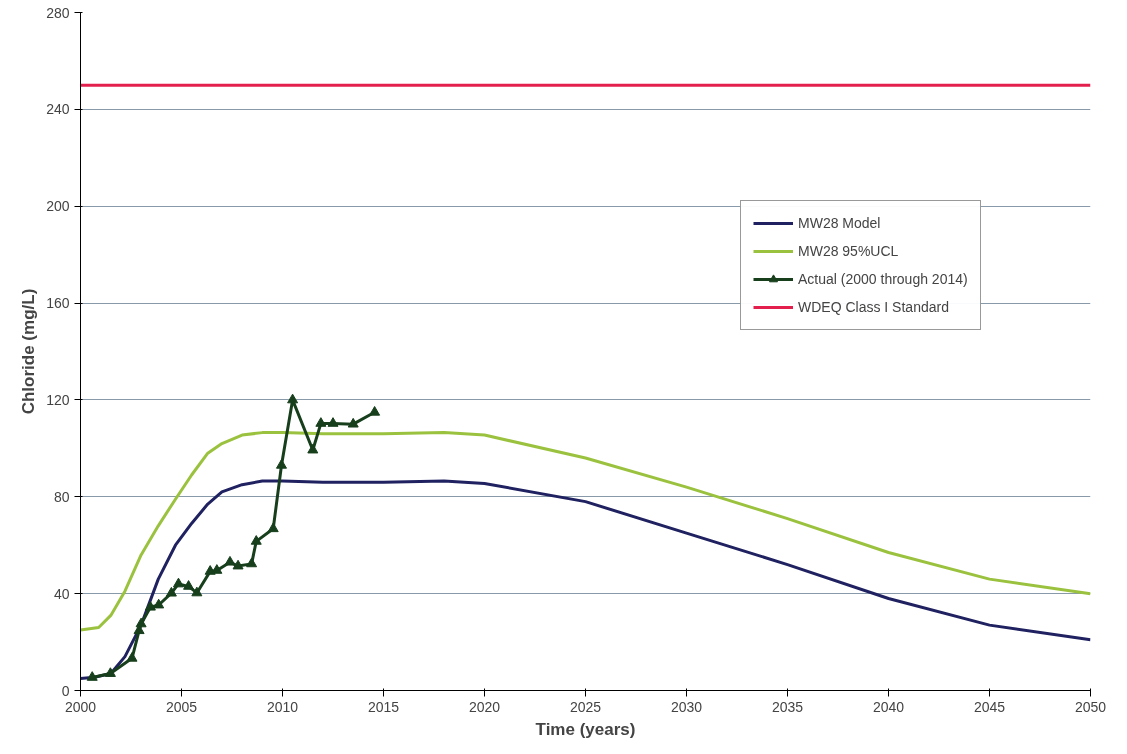 This screenshot has width=1127, height=754. What do you see at coordinates (61, 593) in the screenshot?
I see `y-tick-label: 40` at bounding box center [61, 593].